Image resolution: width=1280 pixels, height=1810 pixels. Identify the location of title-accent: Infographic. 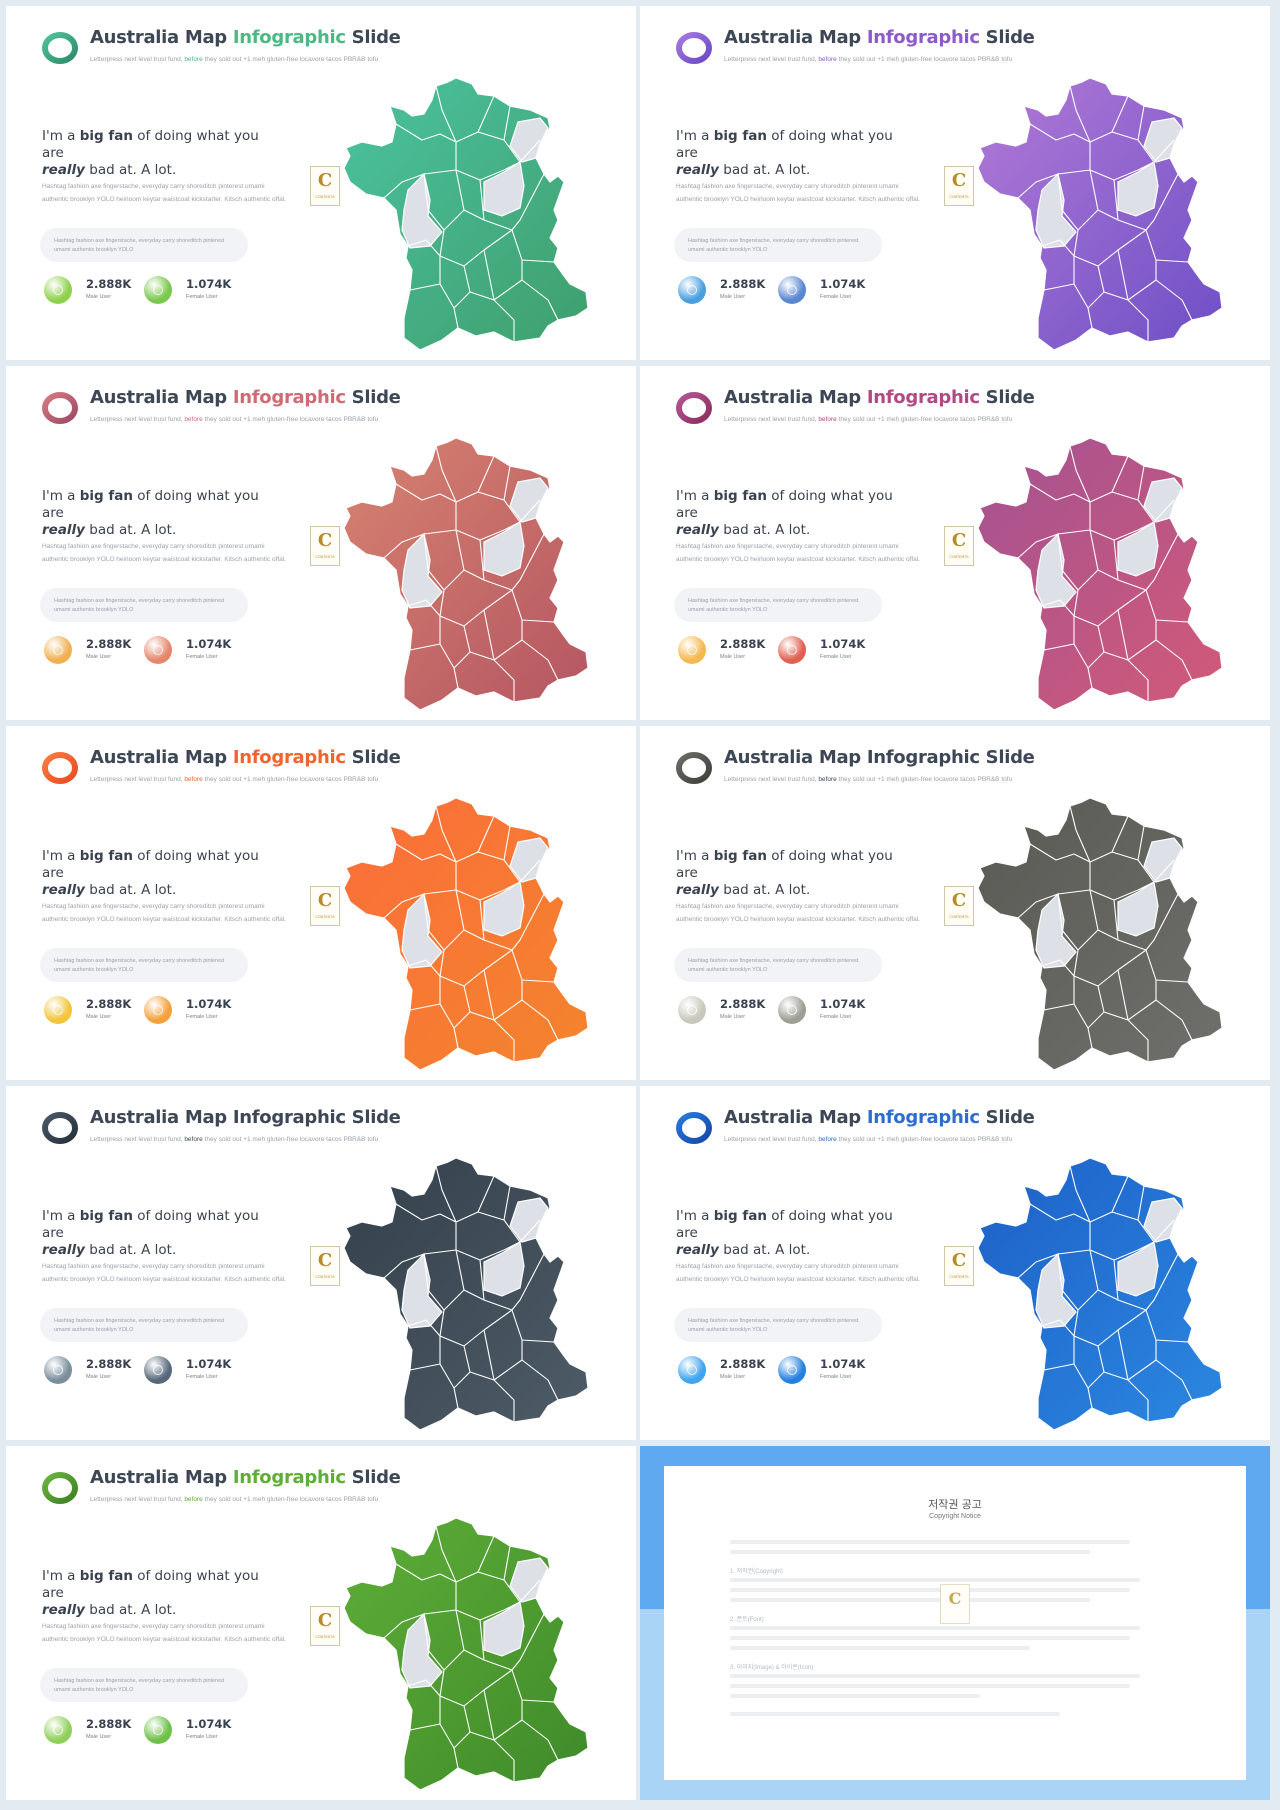
(289, 37).